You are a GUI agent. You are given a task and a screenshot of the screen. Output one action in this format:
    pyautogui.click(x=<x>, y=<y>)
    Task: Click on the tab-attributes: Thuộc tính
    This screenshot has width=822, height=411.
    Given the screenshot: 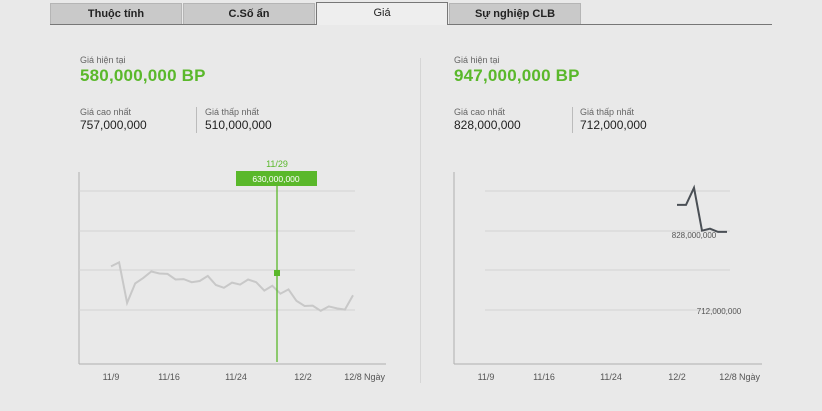 What is the action you would take?
    pyautogui.click(x=116, y=13)
    